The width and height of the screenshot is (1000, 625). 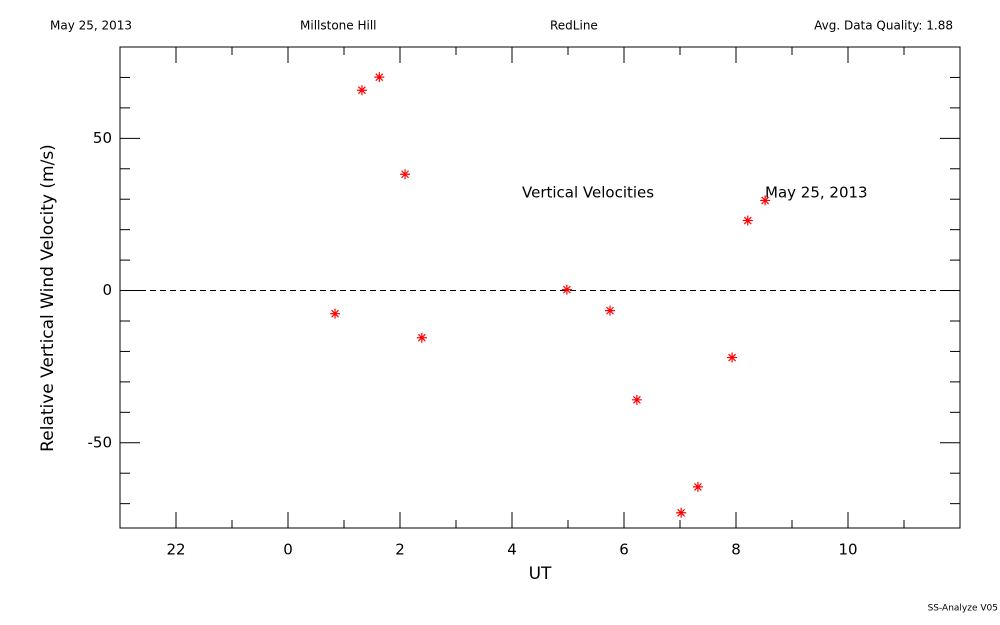 What do you see at coordinates (736, 550) in the screenshot?
I see `x-tick-label: 8` at bounding box center [736, 550].